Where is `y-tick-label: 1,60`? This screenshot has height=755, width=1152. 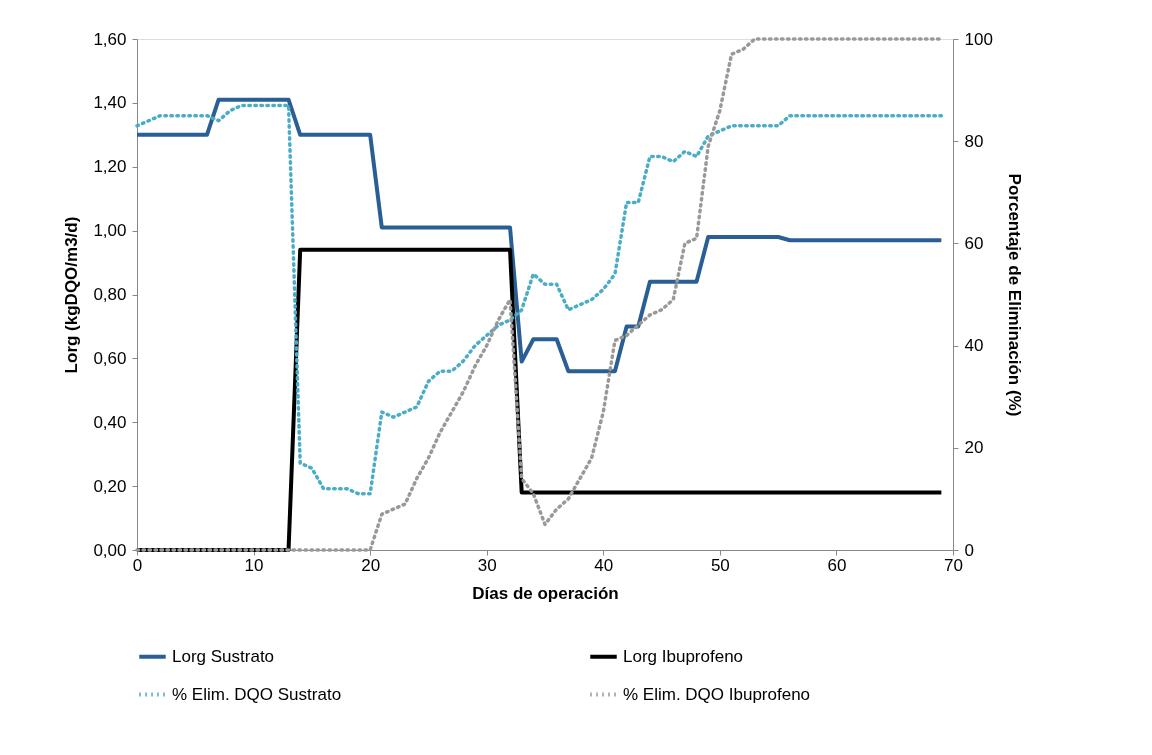 y-tick-label: 1,60 is located at coordinates (110, 39).